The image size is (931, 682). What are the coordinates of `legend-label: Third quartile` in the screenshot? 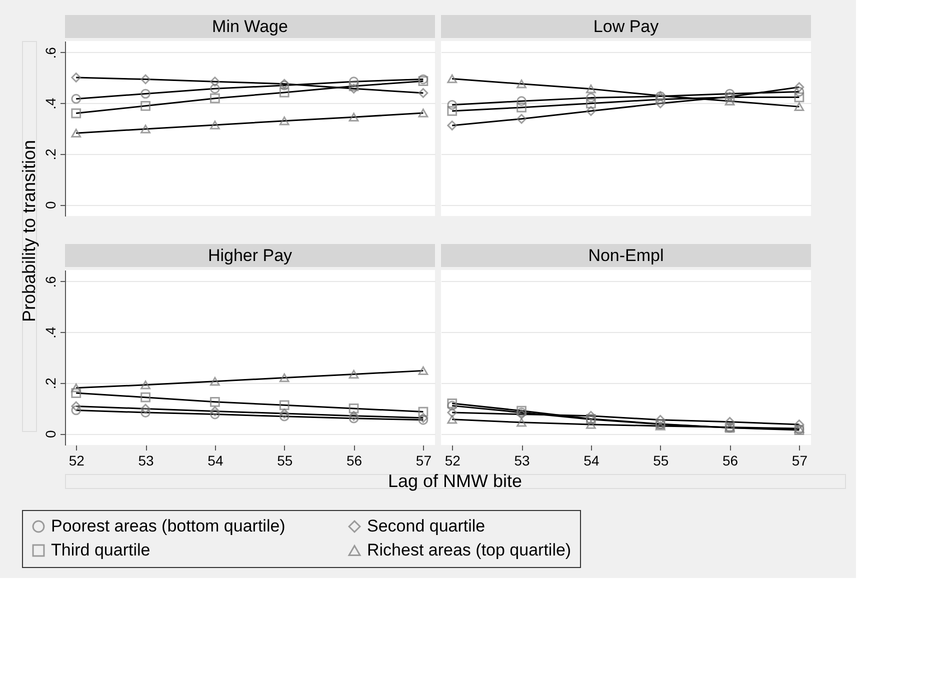 It's located at (100, 550).